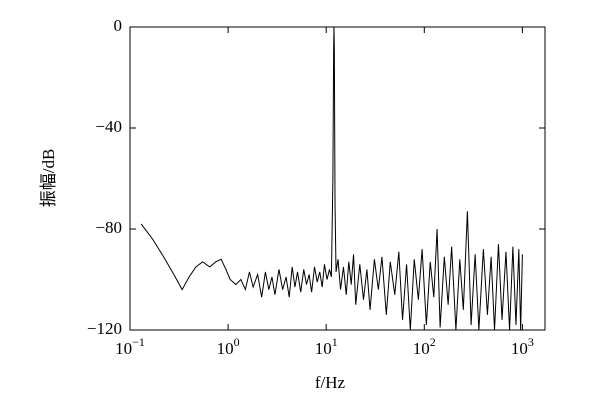  I want to click on x-tick-exponent: 0, so click(237, 342).